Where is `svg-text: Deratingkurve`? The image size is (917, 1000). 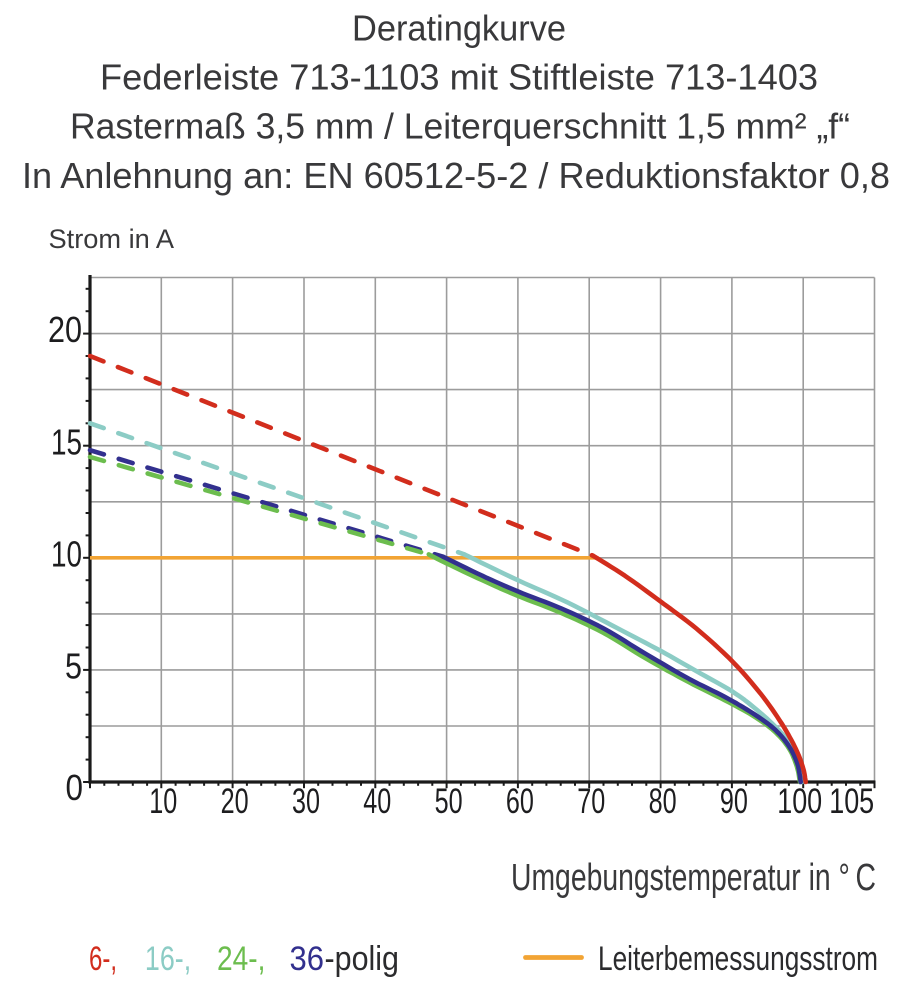
svg-text: Deratingkurve is located at coordinates (459, 28).